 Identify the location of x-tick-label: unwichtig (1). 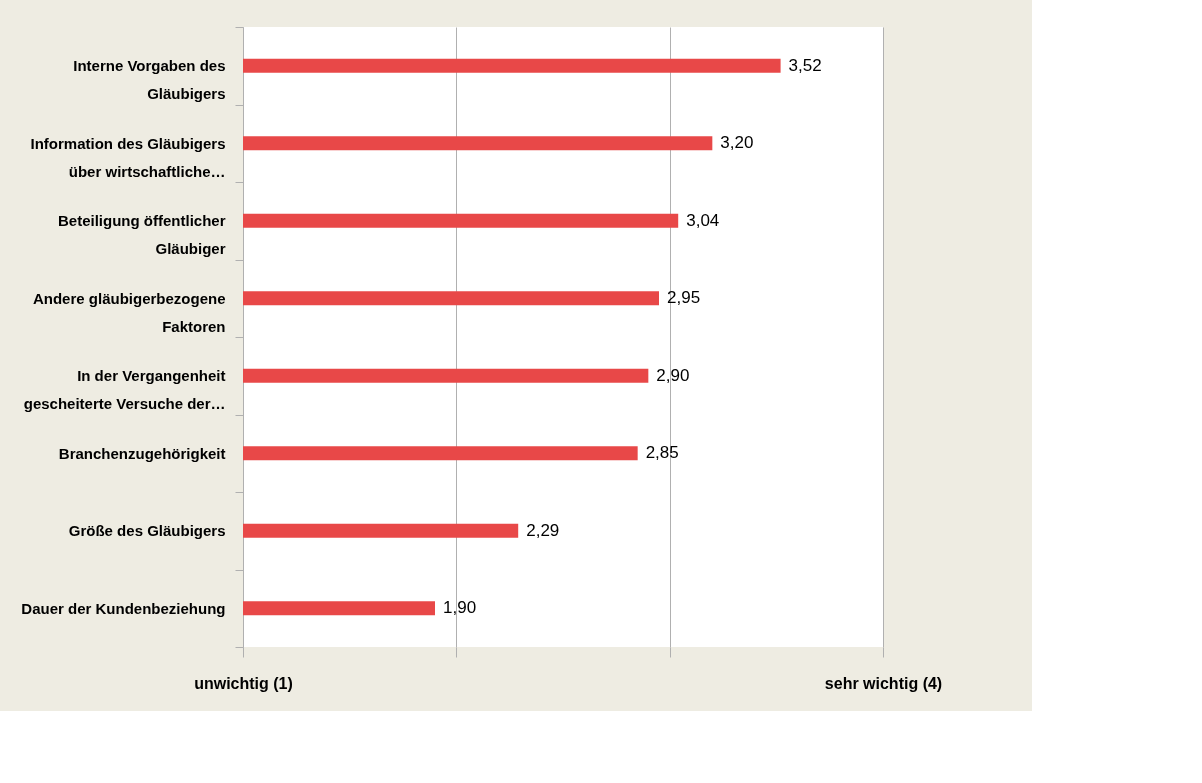
(243, 683).